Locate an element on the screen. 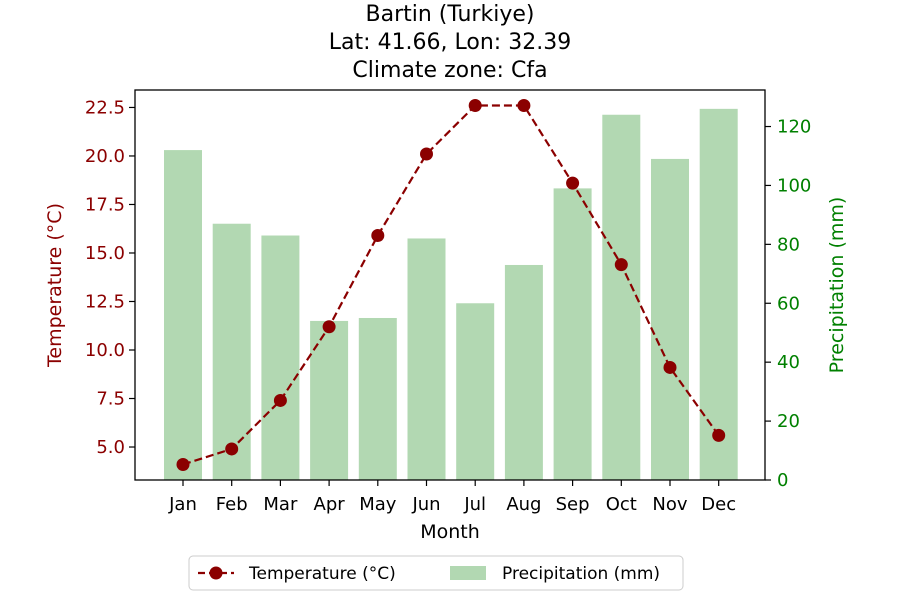 The height and width of the screenshot is (600, 900). chart-title-line: Climate zone: Cfa is located at coordinates (449, 70).